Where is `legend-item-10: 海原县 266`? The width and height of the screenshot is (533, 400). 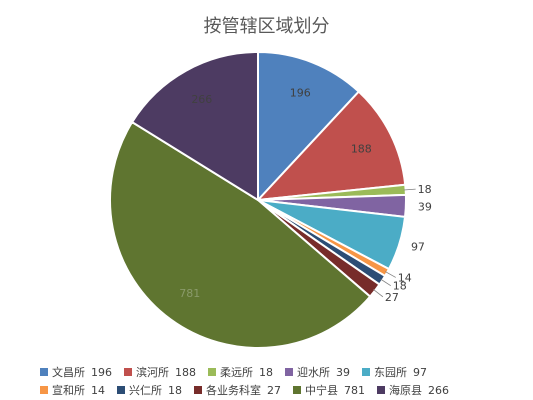 legend-item-10: 海原县 266 is located at coordinates (413, 390).